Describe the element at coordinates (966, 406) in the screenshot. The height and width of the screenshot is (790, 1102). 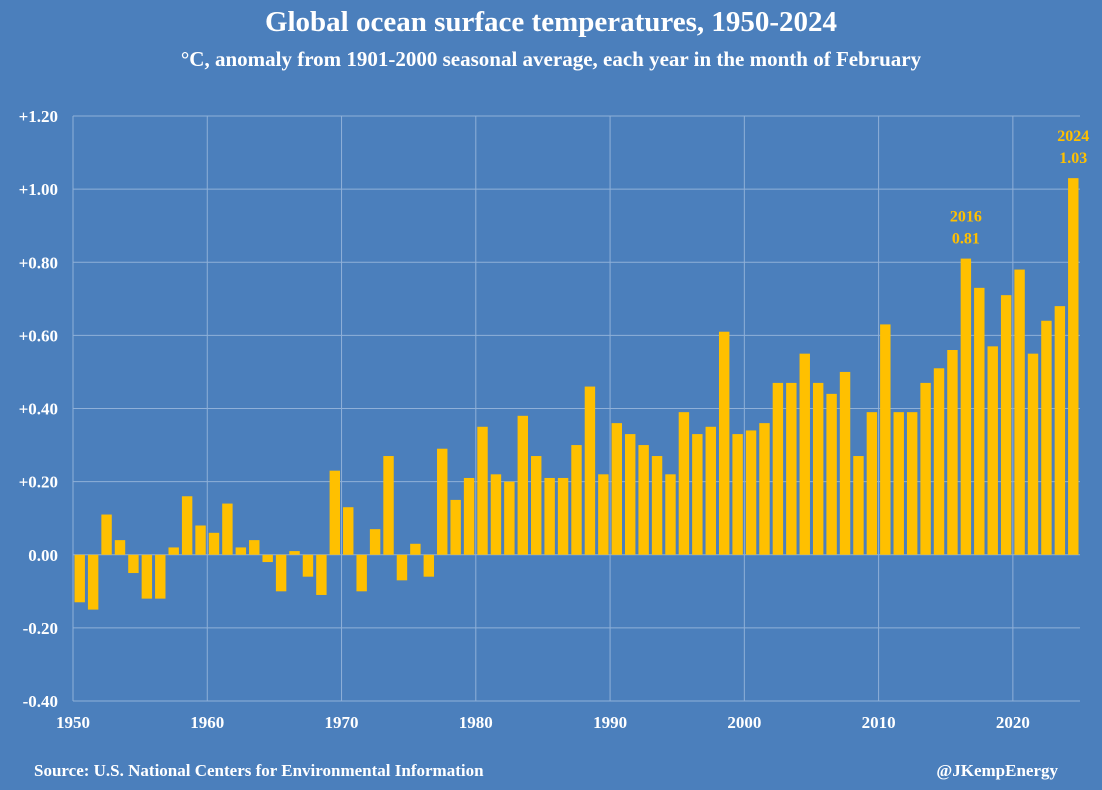
I see `bar-2016` at that location.